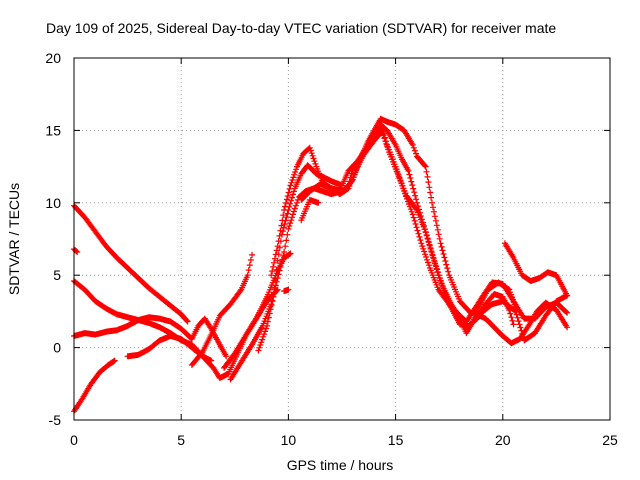 This screenshot has height=480, width=640. Describe the element at coordinates (55, 420) in the screenshot. I see `y-tick-label: -5` at that location.